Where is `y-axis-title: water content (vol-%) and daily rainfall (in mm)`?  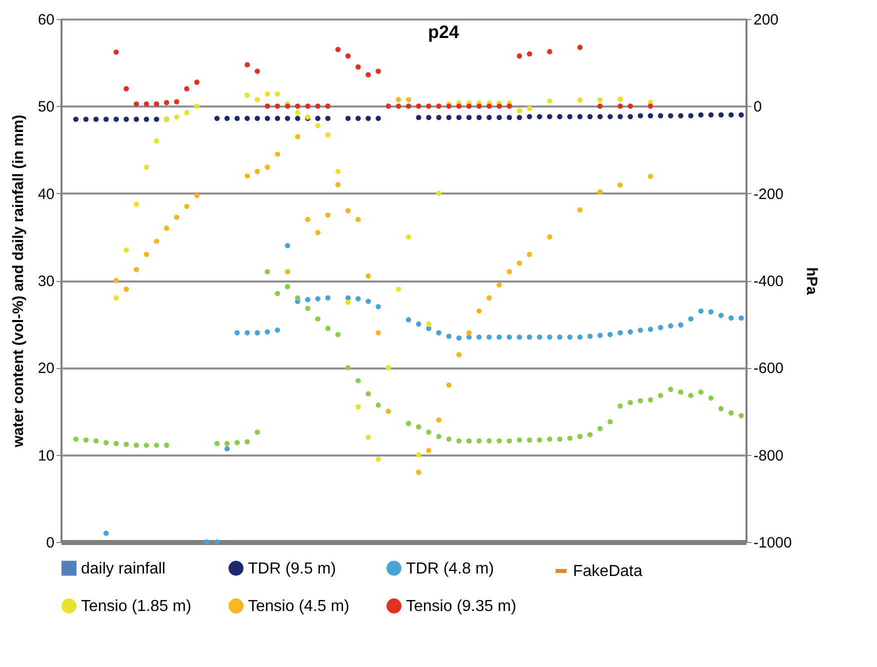
y-axis-title: water content (vol-%) and daily rainfall (in mm) is located at coordinates (18, 281).